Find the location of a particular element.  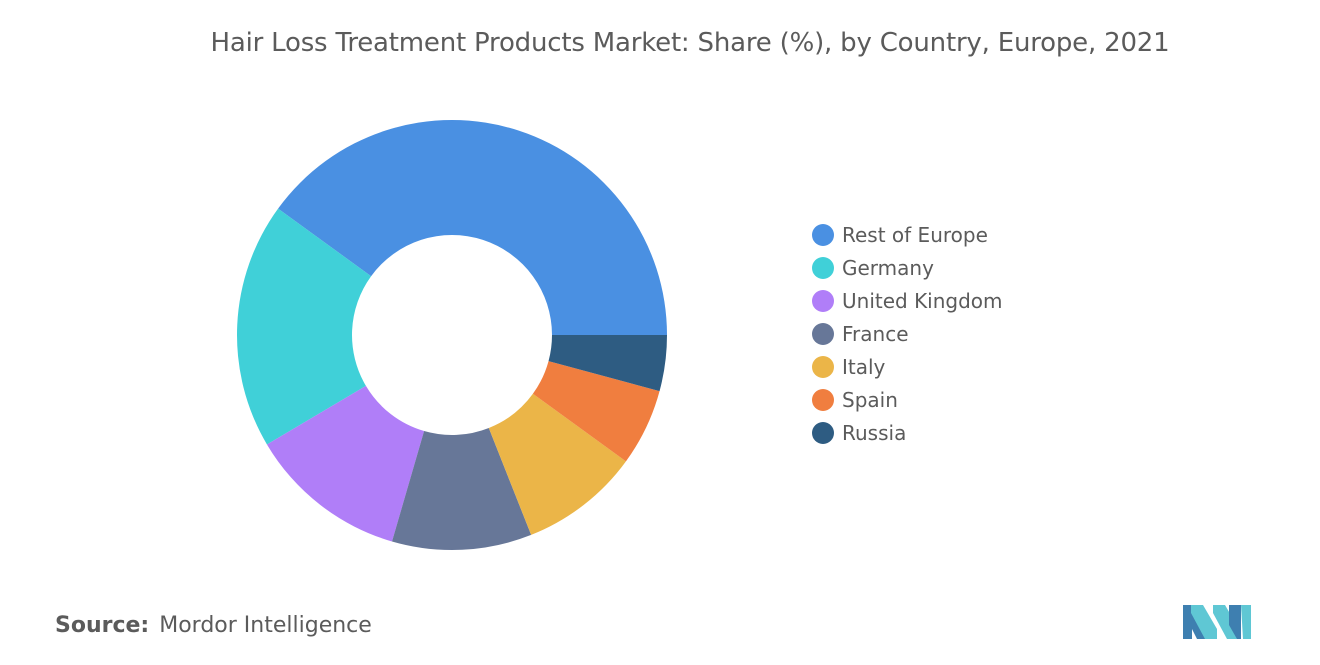

legend-label: France is located at coordinates (875, 333).